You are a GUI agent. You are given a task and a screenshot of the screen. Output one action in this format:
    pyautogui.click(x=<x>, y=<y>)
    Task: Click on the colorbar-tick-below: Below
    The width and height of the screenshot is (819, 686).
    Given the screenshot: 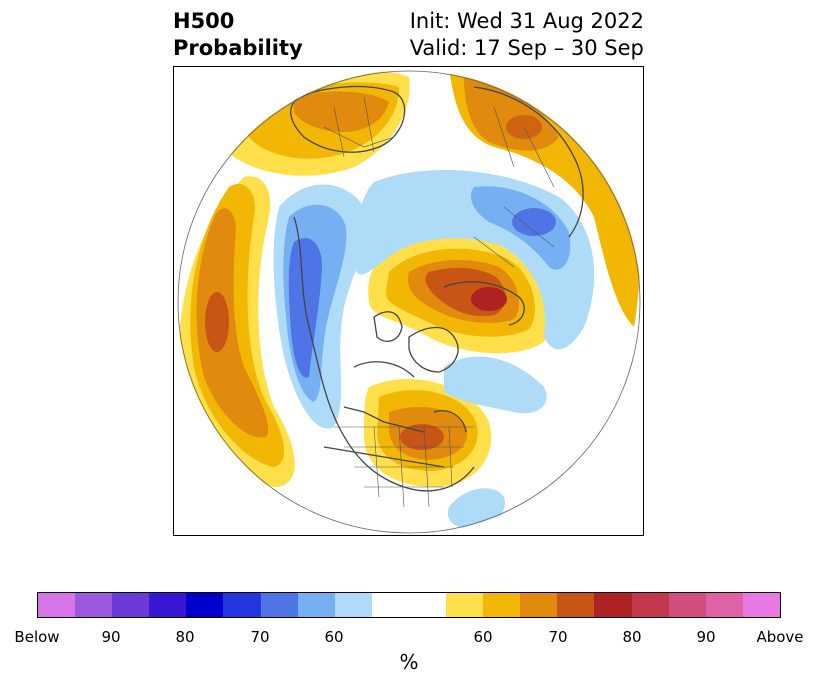 What is the action you would take?
    pyautogui.click(x=37, y=637)
    